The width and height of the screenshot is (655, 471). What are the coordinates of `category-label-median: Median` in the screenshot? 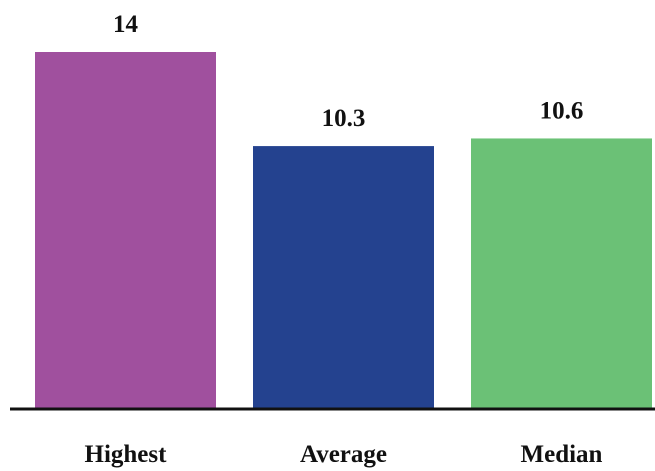 It's located at (562, 454).